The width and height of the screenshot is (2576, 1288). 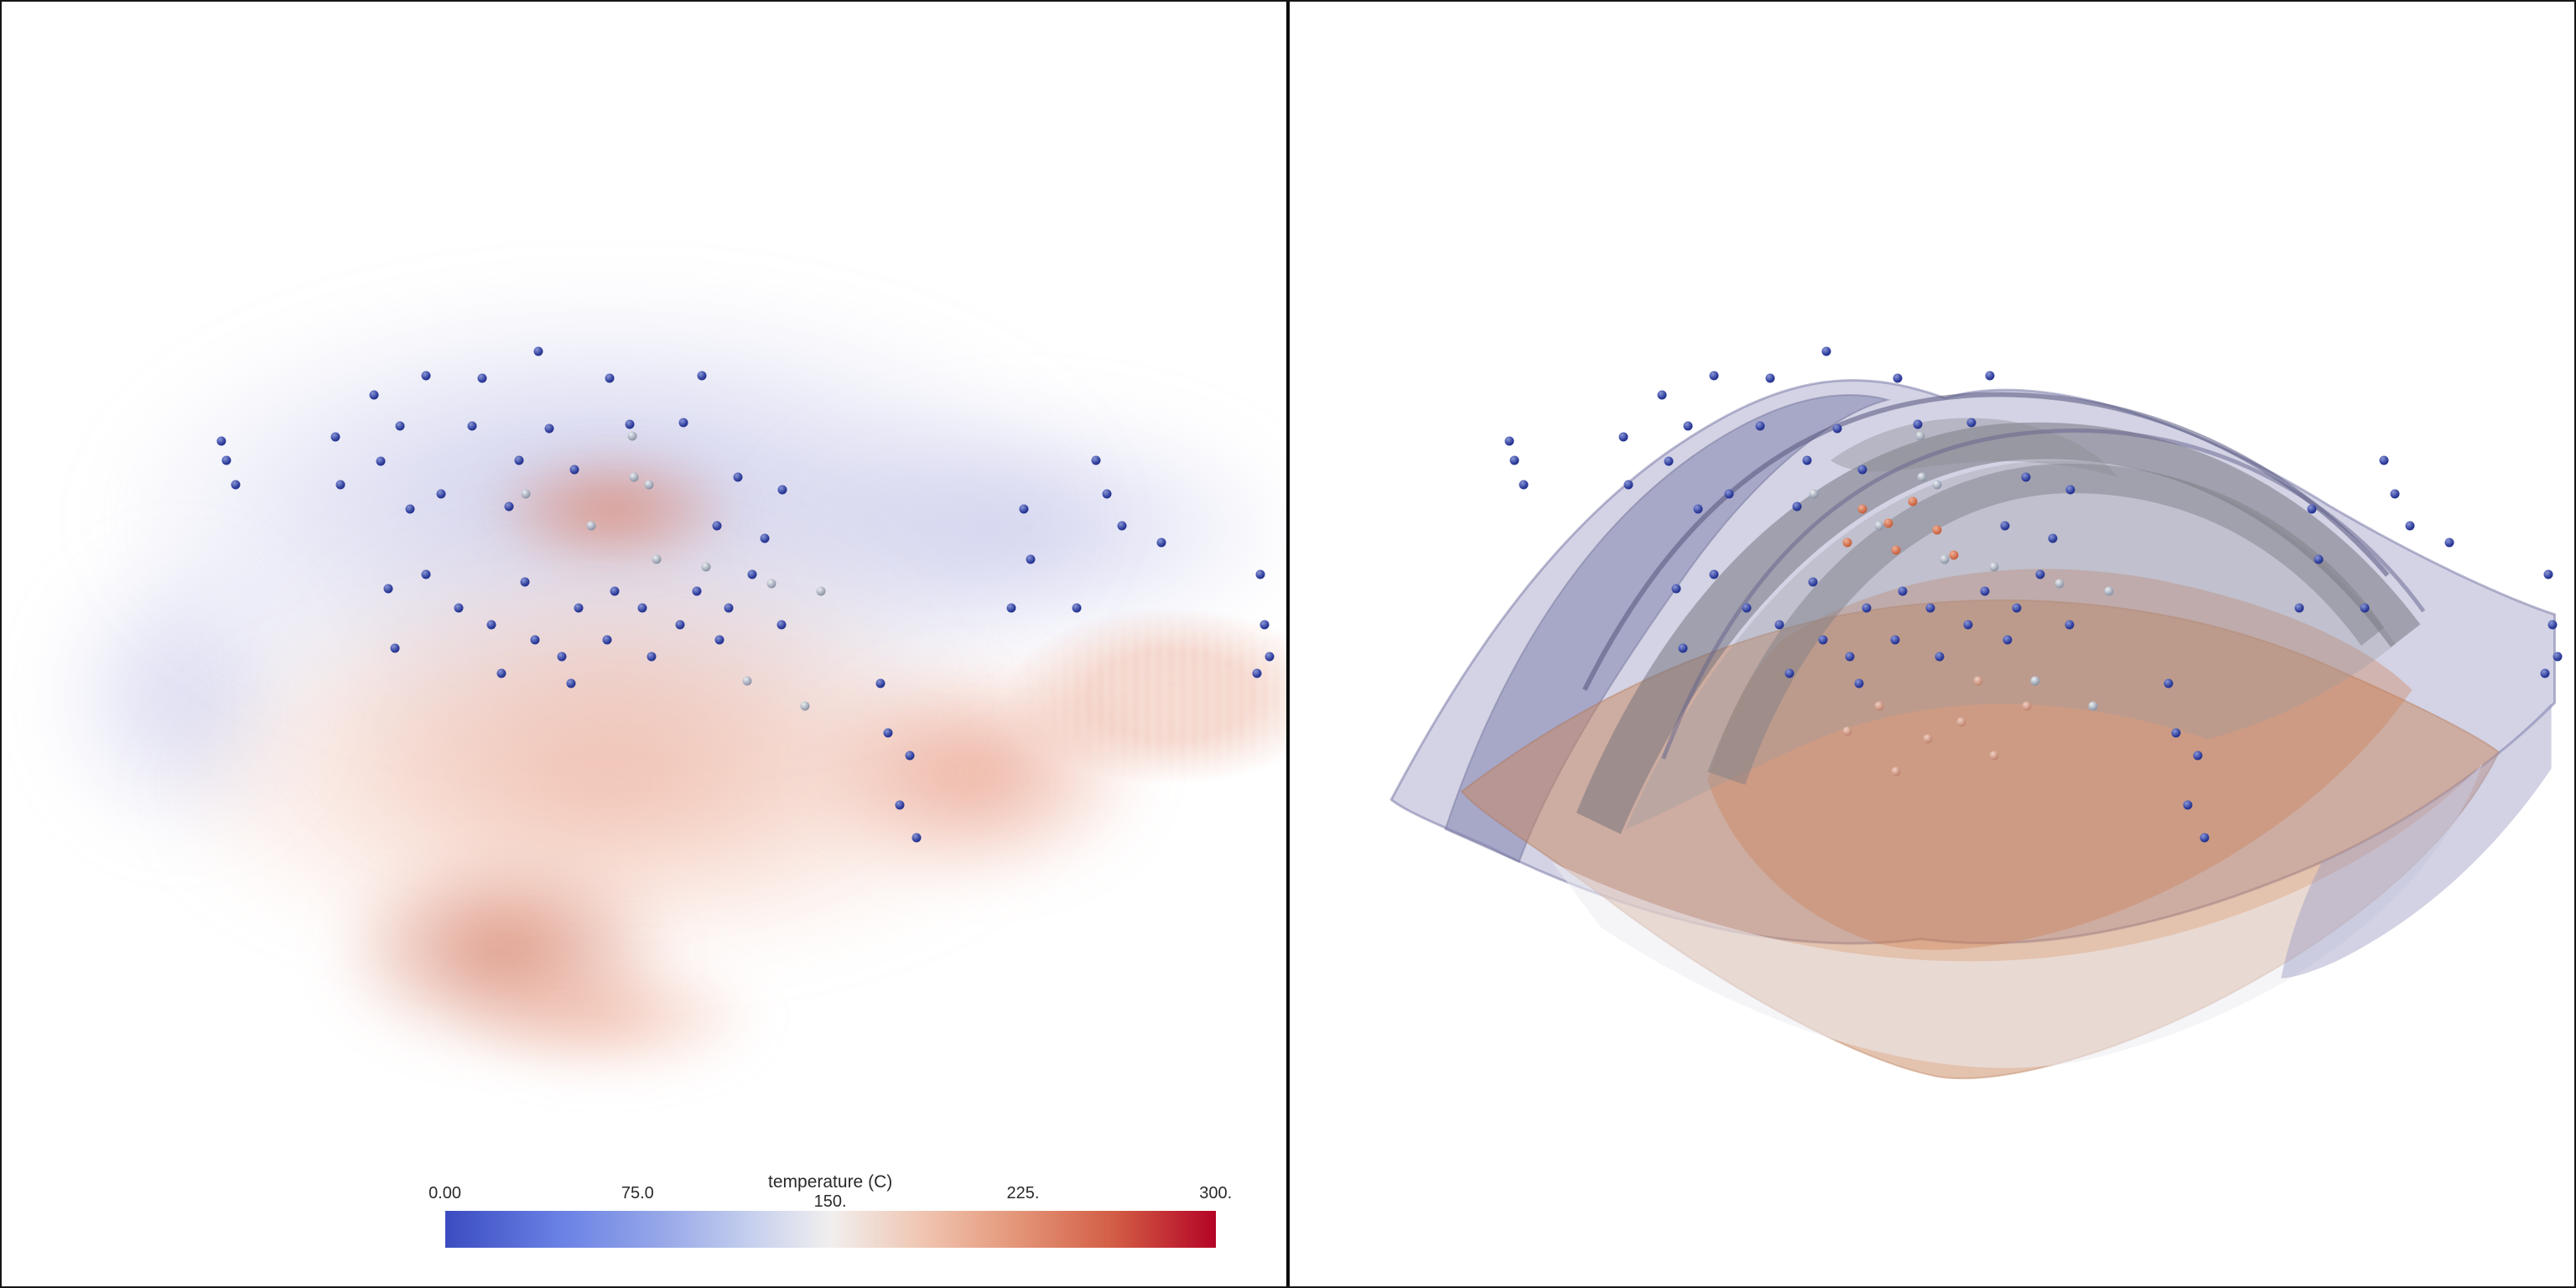 I want to click on view-splitter, so click(x=1288, y=644).